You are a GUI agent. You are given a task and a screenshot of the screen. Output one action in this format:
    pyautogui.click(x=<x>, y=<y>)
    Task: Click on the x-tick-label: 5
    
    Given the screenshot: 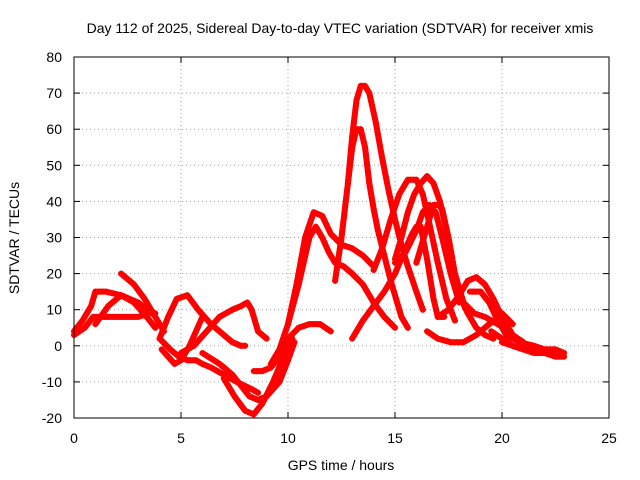 What is the action you would take?
    pyautogui.click(x=181, y=438)
    